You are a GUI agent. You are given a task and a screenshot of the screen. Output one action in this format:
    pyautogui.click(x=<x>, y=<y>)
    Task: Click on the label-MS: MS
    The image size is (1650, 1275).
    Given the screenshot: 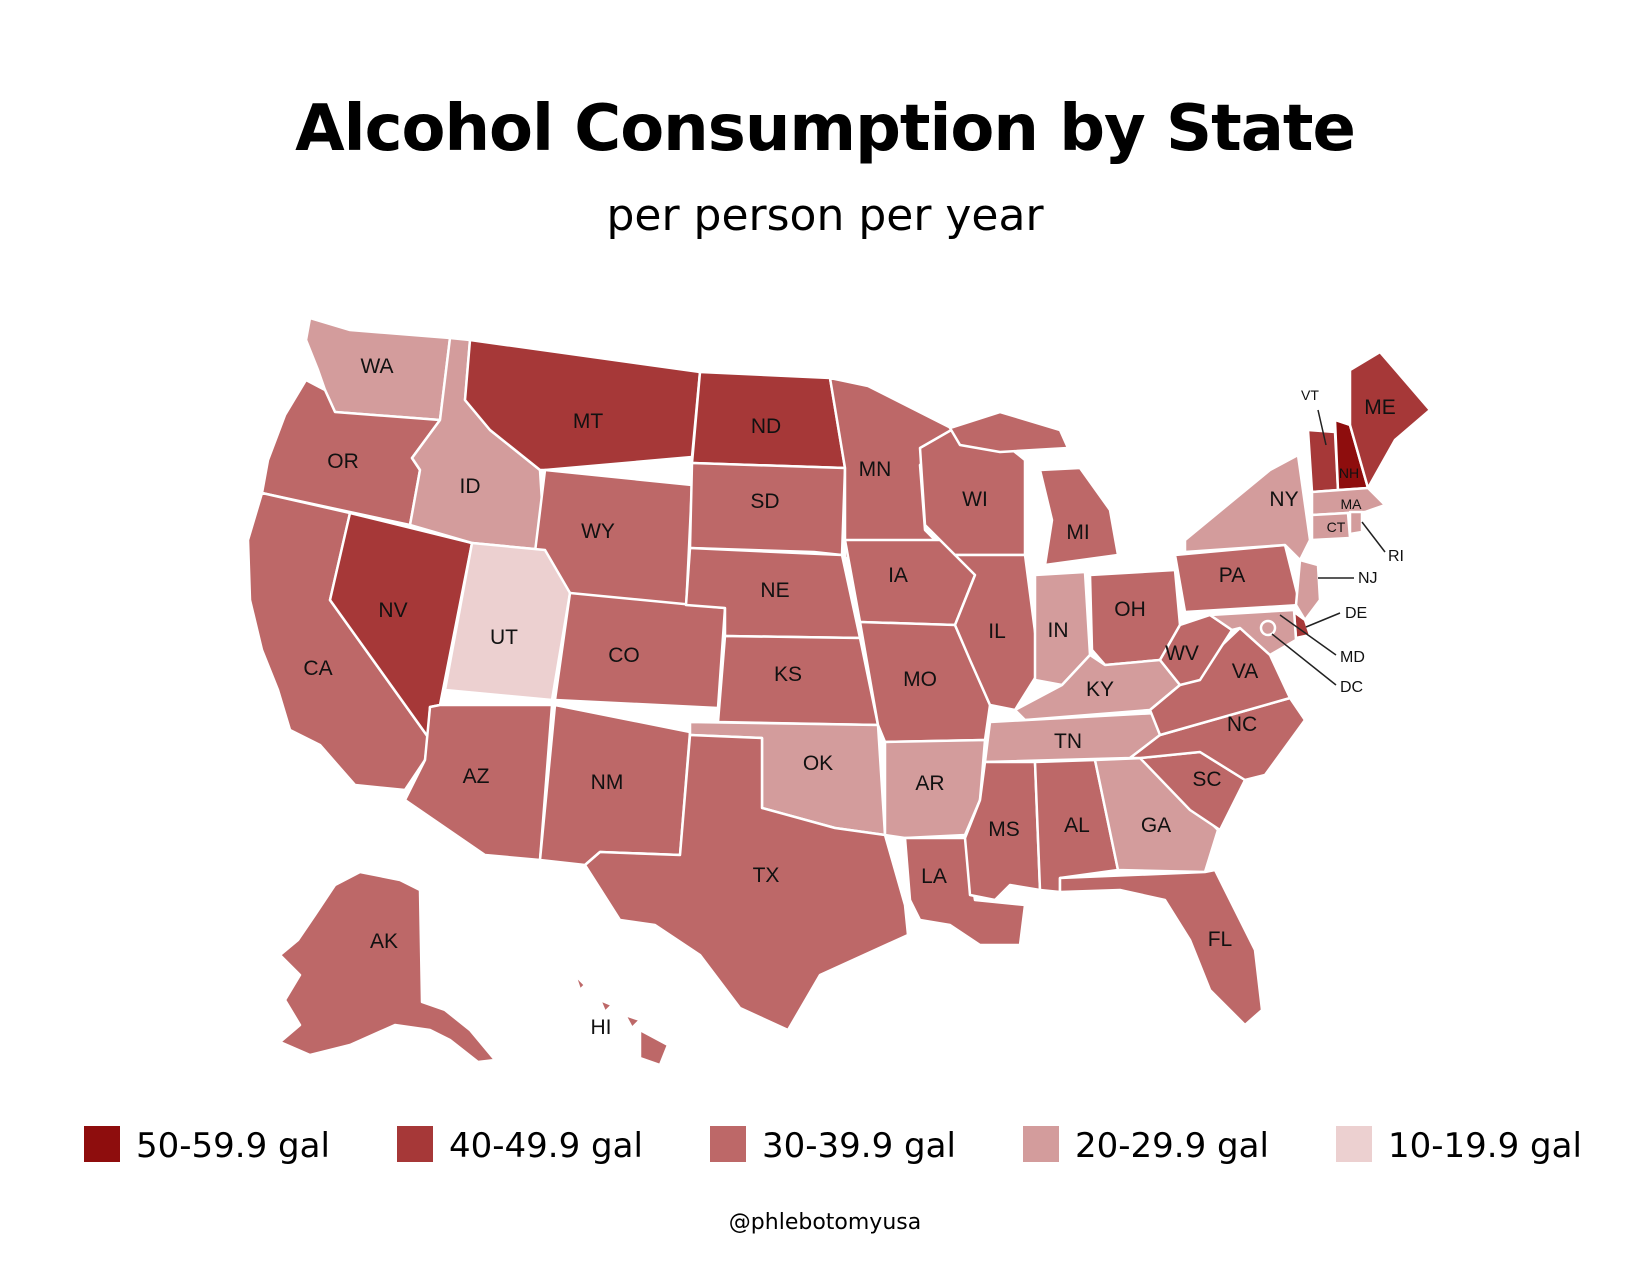 What is the action you would take?
    pyautogui.click(x=1004, y=829)
    